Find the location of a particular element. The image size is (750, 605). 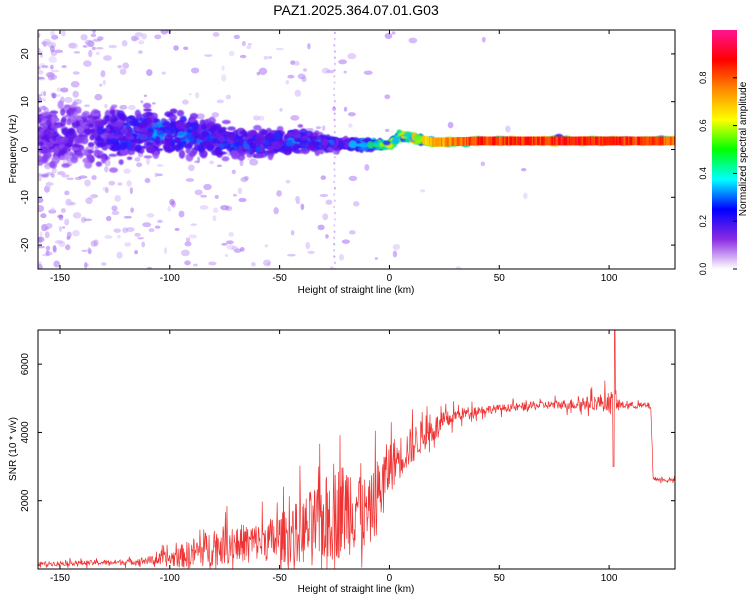

colorbar-tick-label: 0.6 is located at coordinates (703, 125).